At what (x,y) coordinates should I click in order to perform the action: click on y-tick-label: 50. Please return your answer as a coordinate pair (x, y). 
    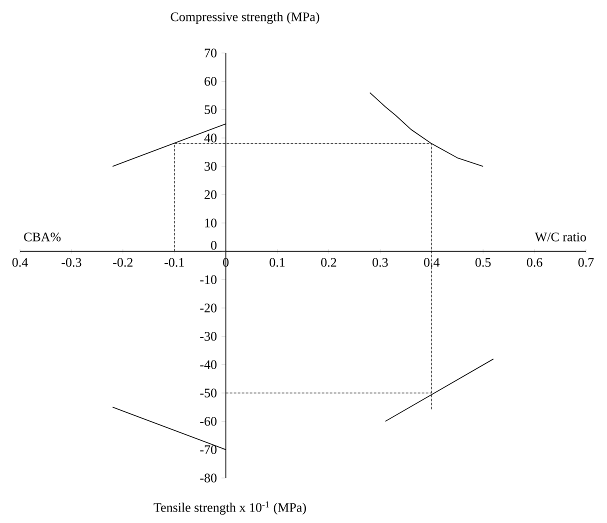
    Looking at the image, I should click on (210, 109).